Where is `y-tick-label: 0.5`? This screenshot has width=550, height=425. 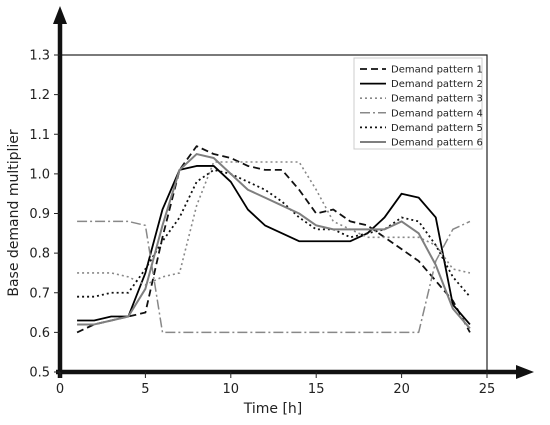
y-tick-label: 0.5 is located at coordinates (39, 373).